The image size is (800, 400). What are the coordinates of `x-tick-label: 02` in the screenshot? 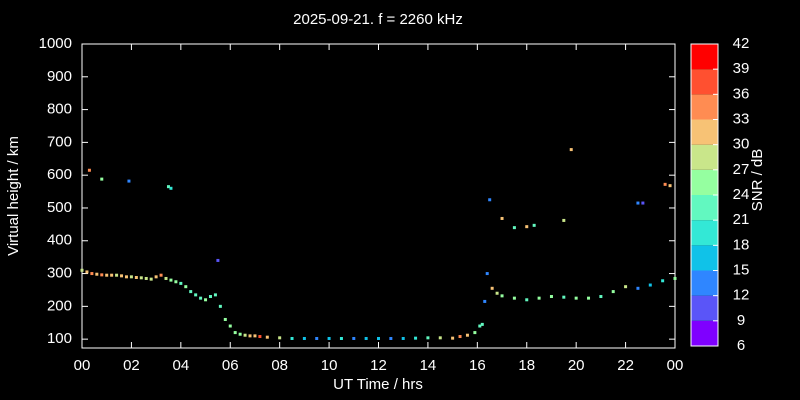 It's located at (131, 365).